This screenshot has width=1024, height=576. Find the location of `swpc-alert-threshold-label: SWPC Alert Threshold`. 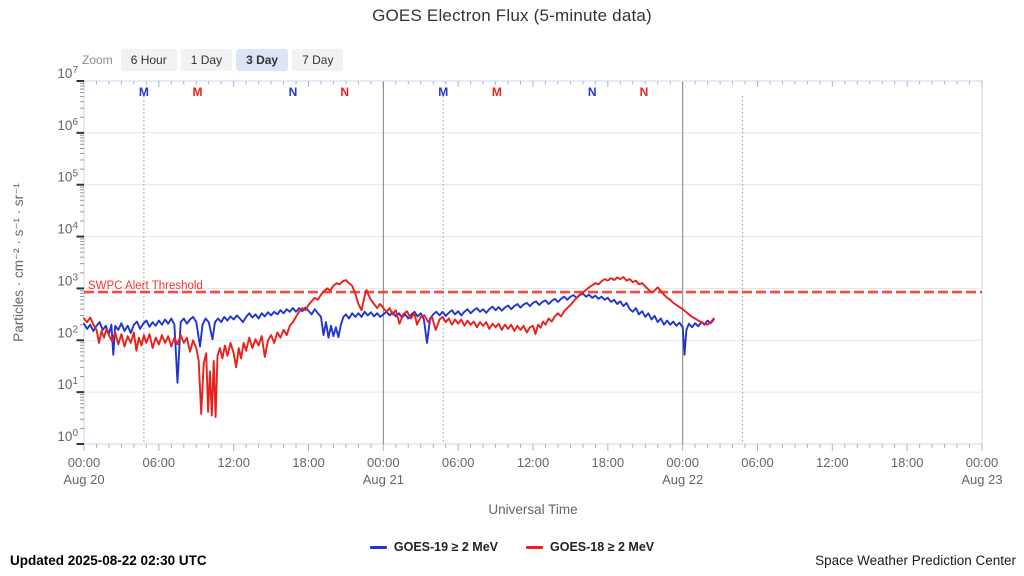

swpc-alert-threshold-label: SWPC Alert Threshold is located at coordinates (145, 286).